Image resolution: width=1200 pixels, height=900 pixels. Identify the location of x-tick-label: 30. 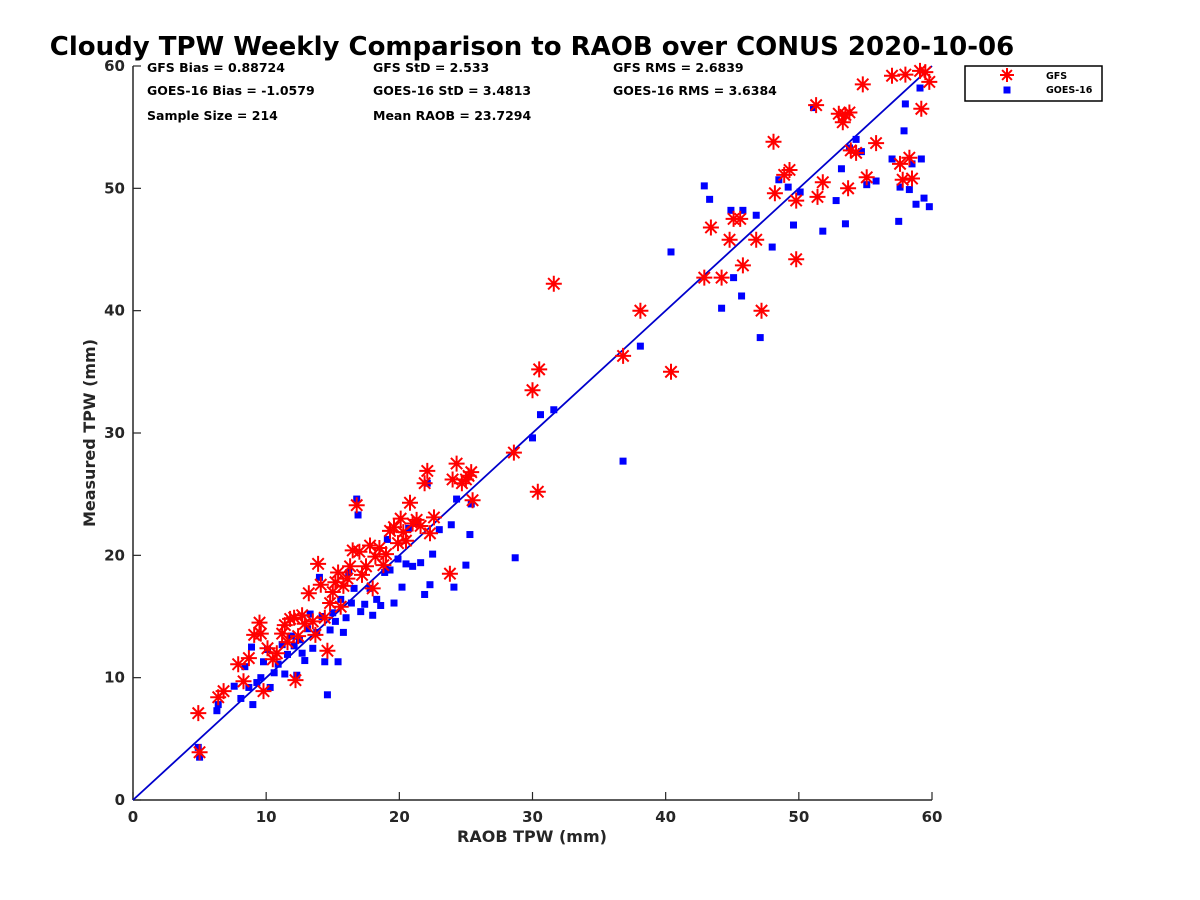
(532, 817).